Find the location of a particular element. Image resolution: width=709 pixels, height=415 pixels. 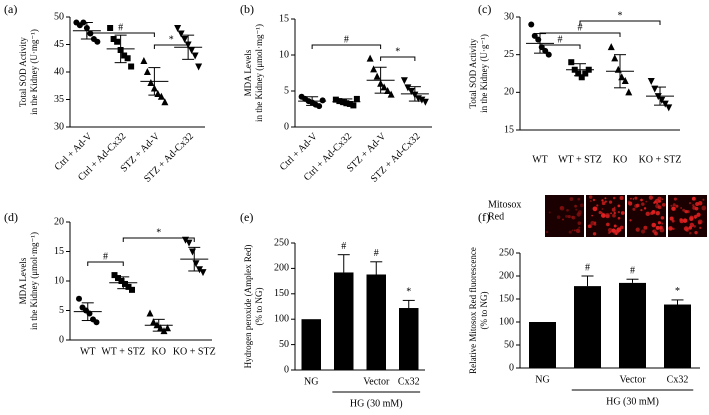

image-label: Mitosox is located at coordinates (504, 204).